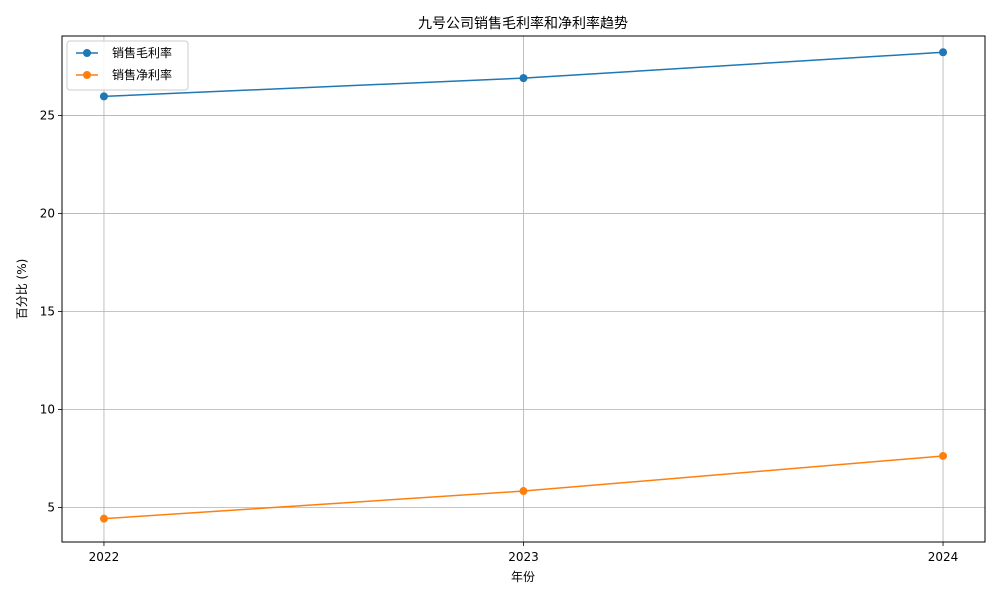  I want to click on x-tick-label: 2022, so click(104, 557).